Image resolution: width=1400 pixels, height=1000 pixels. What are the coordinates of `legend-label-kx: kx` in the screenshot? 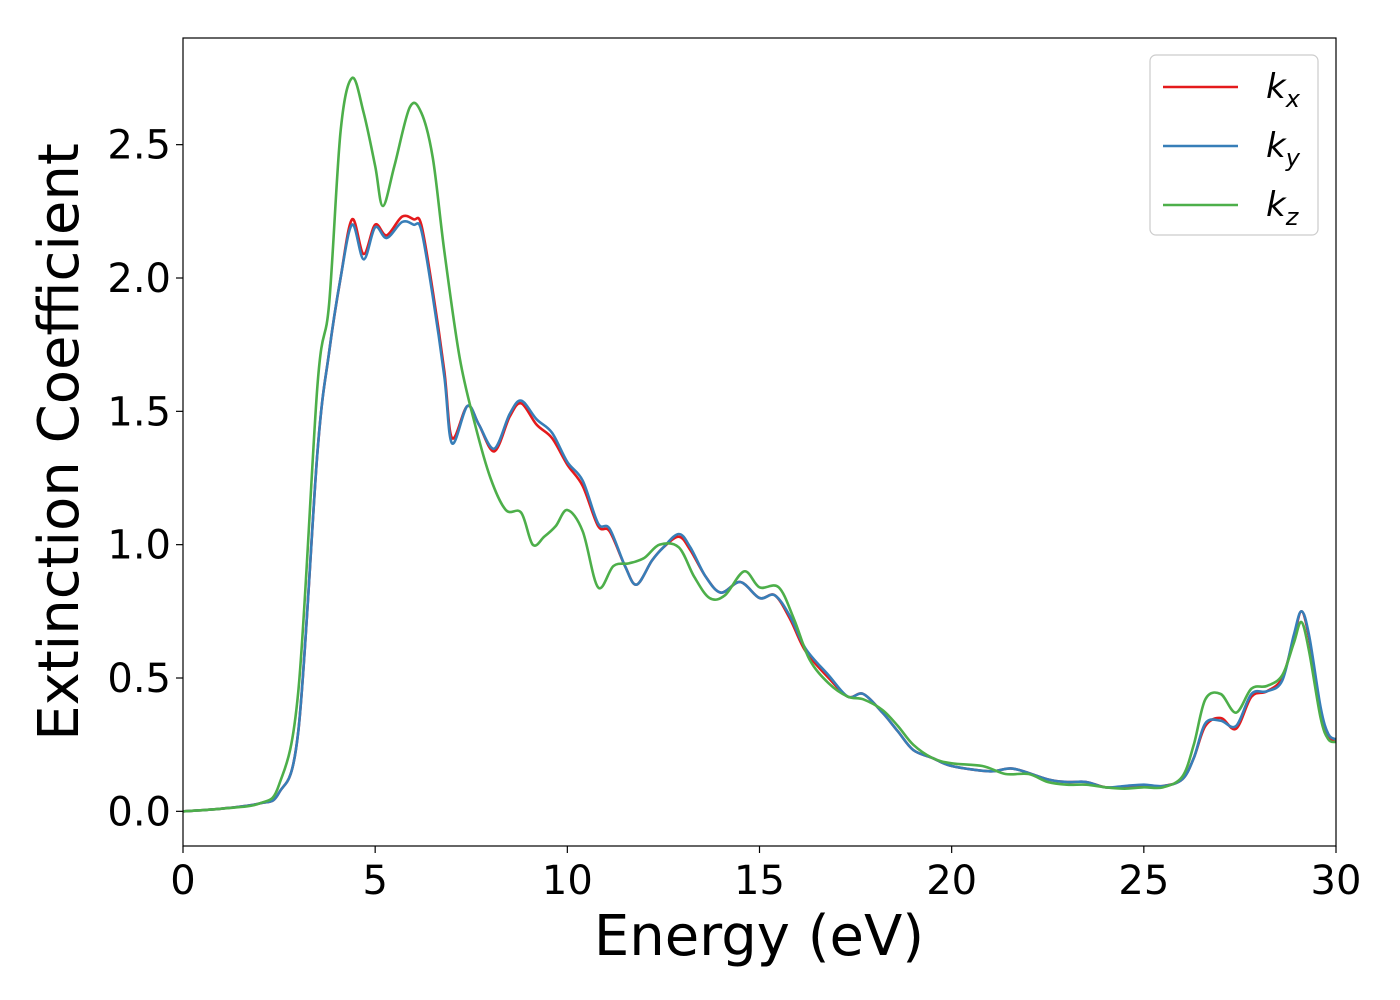 It's located at (1283, 90).